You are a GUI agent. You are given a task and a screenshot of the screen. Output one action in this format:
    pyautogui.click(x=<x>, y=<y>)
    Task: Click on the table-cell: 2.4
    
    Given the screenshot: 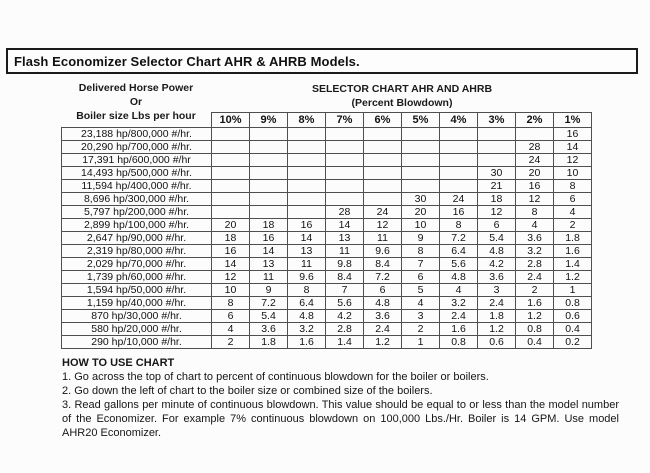 What is the action you would take?
    pyautogui.click(x=458, y=316)
    